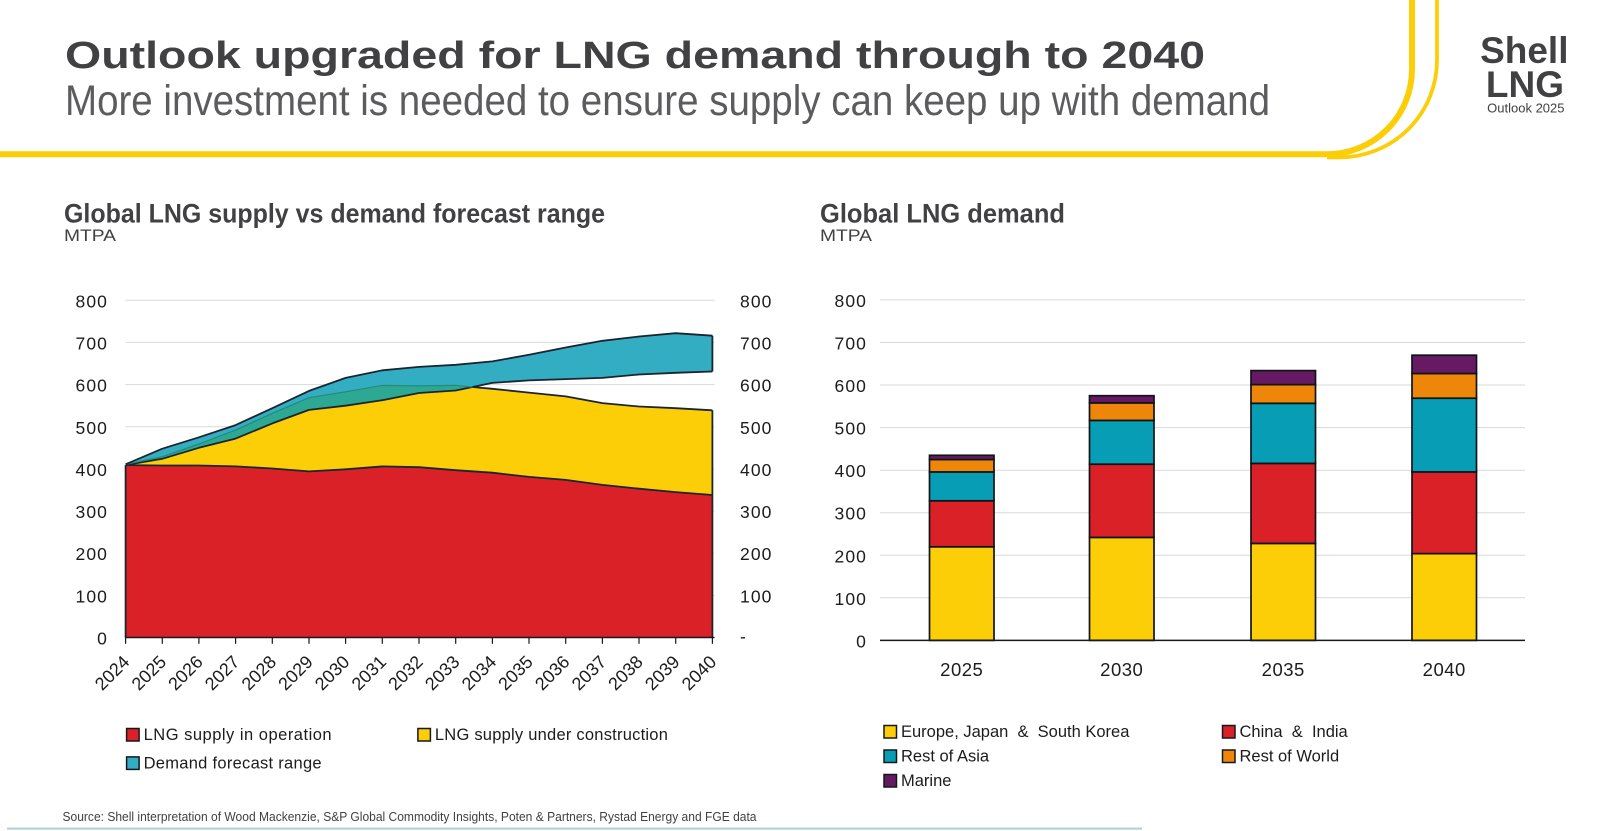  What do you see at coordinates (238, 735) in the screenshot?
I see `svg-text: LNG supply in operation` at bounding box center [238, 735].